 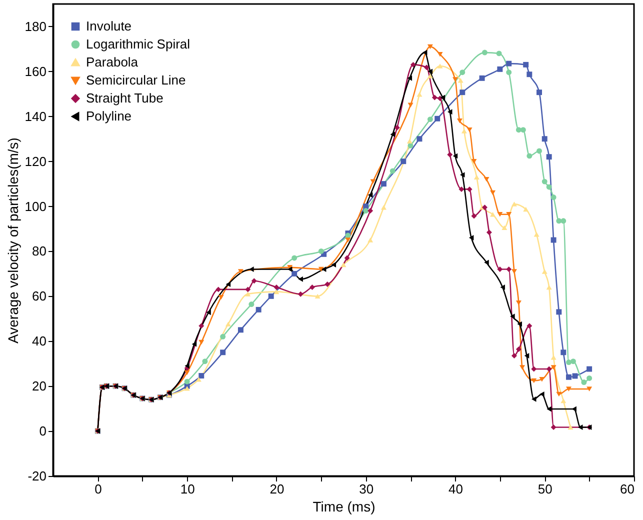 I want to click on legend-label: Semicircular Line, so click(x=136, y=80).